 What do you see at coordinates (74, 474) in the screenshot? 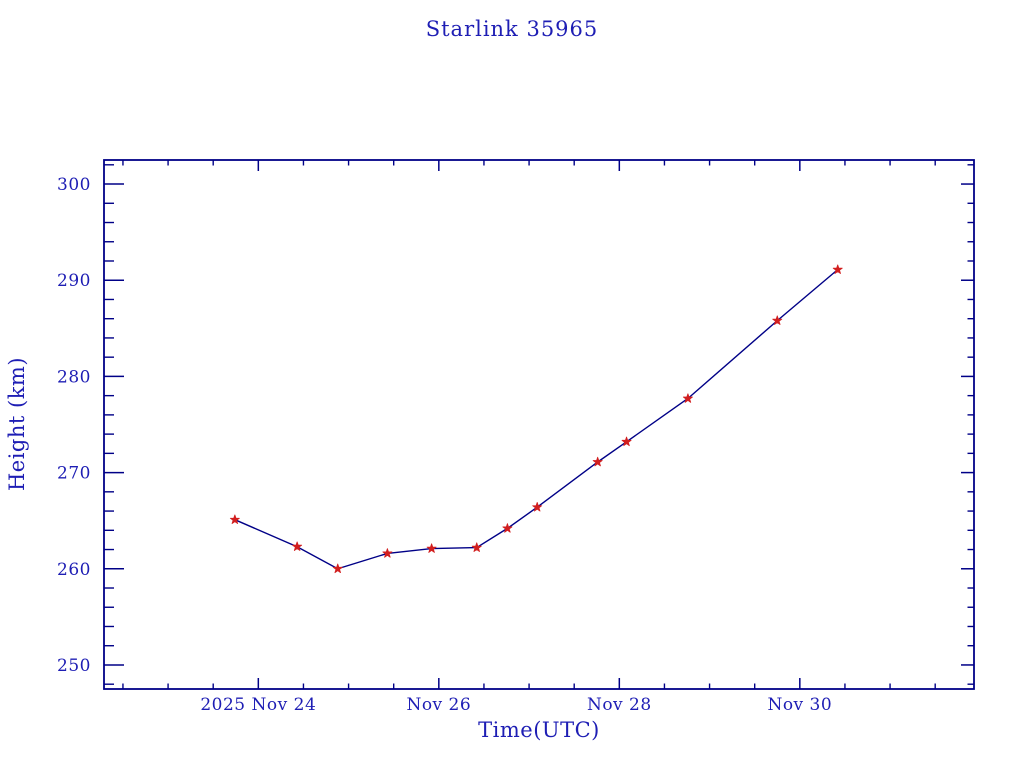
I see `y-tick-label: 270` at bounding box center [74, 474].